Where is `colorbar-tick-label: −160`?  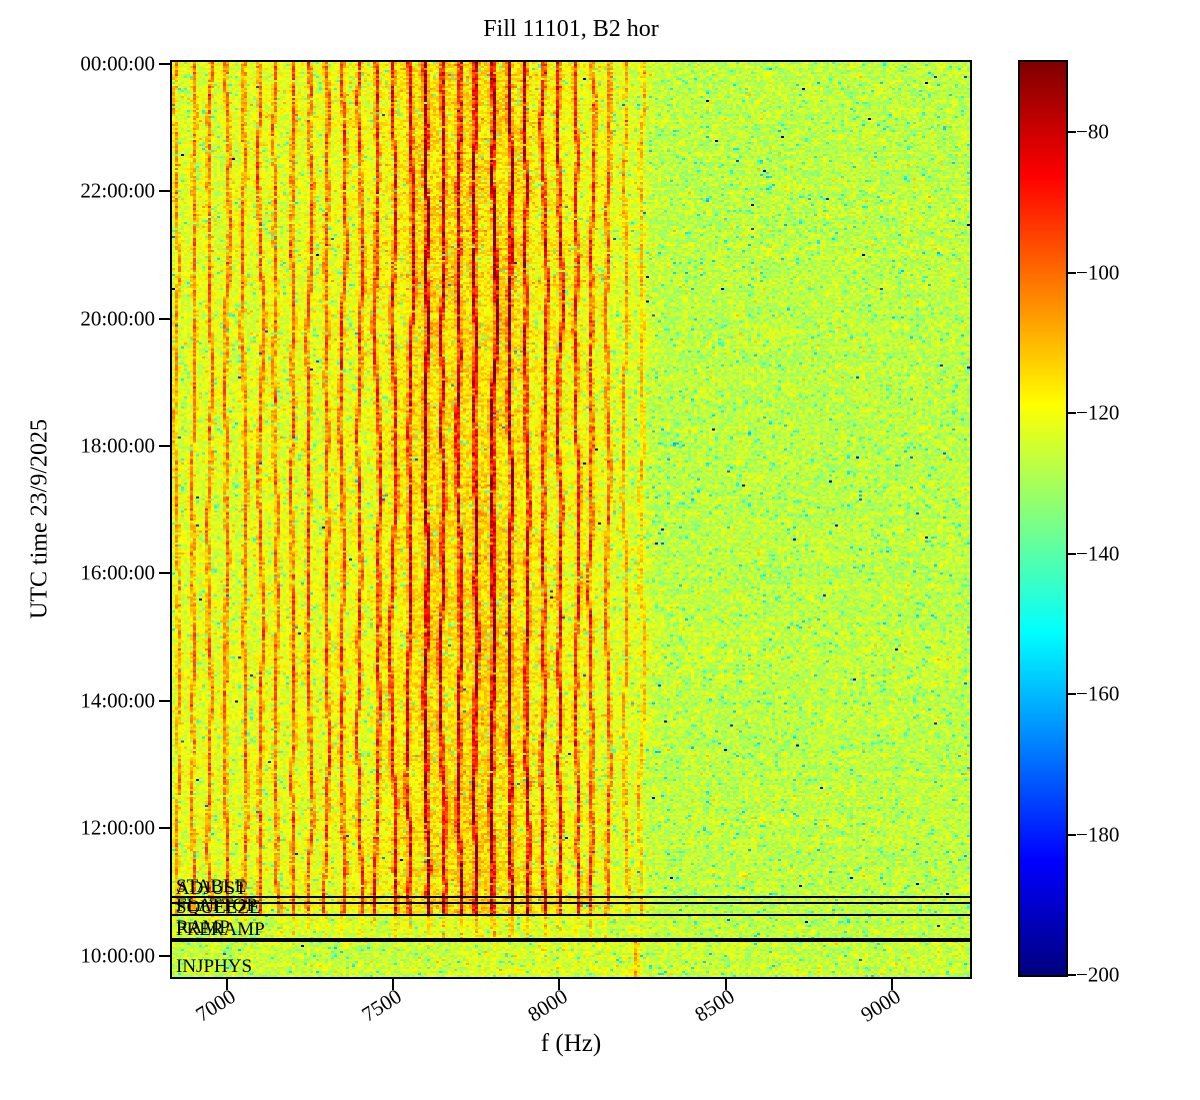
colorbar-tick-label: −160 is located at coordinates (1098, 693).